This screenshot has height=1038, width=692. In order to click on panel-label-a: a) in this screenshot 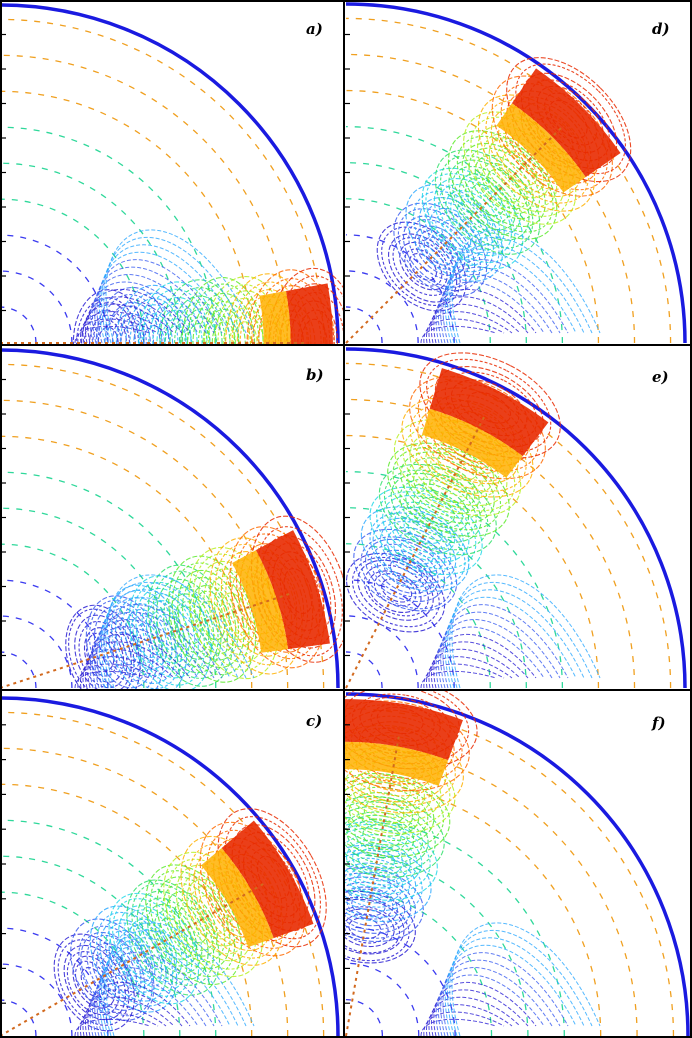, I will do `click(314, 29)`.